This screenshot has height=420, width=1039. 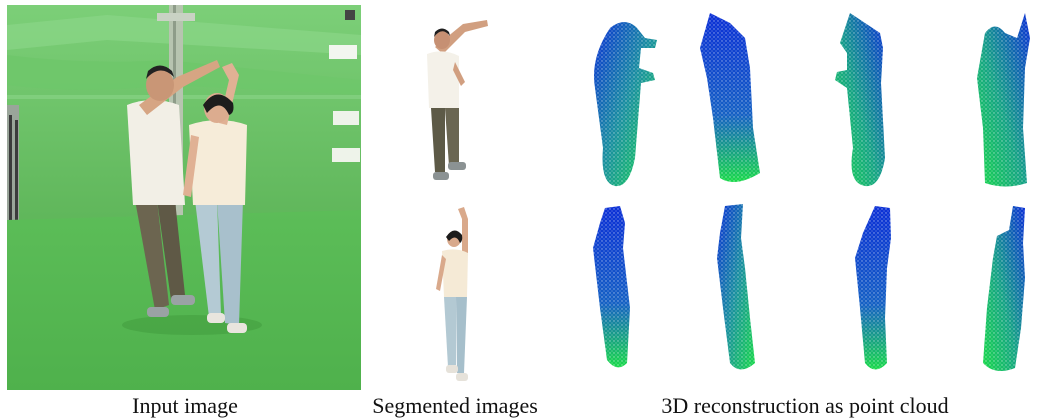 What do you see at coordinates (455, 405) in the screenshot?
I see `caption-segmented-images: Segmented images` at bounding box center [455, 405].